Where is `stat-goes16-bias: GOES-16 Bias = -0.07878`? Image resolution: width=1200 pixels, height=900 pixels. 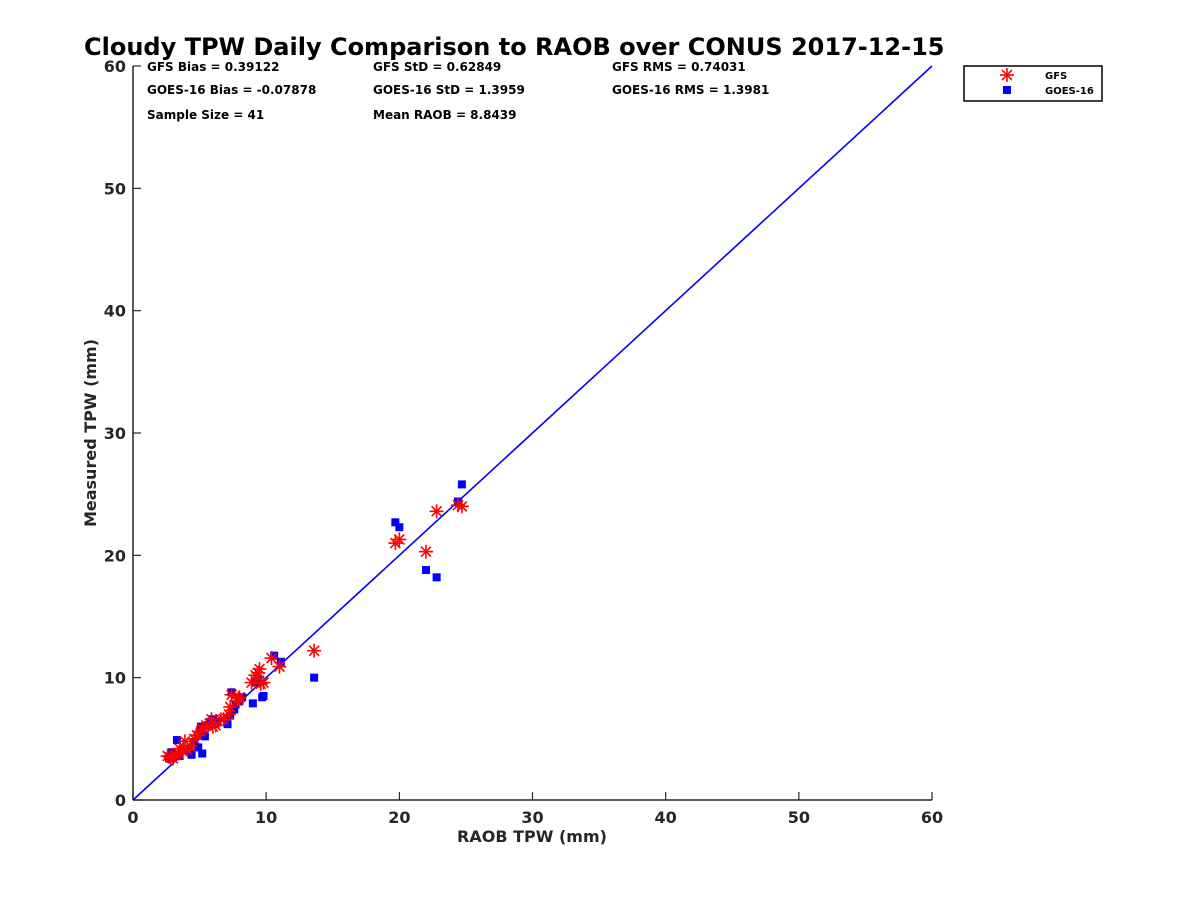 stat-goes16-bias: GOES-16 Bias = -0.07878 is located at coordinates (231, 90).